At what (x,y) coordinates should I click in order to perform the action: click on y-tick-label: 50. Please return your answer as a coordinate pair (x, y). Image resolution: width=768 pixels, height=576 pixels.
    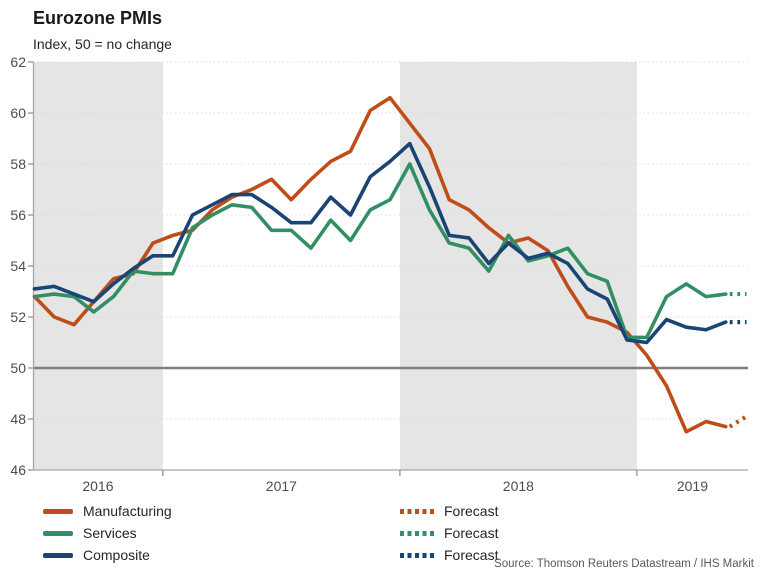
    Looking at the image, I should click on (18, 368).